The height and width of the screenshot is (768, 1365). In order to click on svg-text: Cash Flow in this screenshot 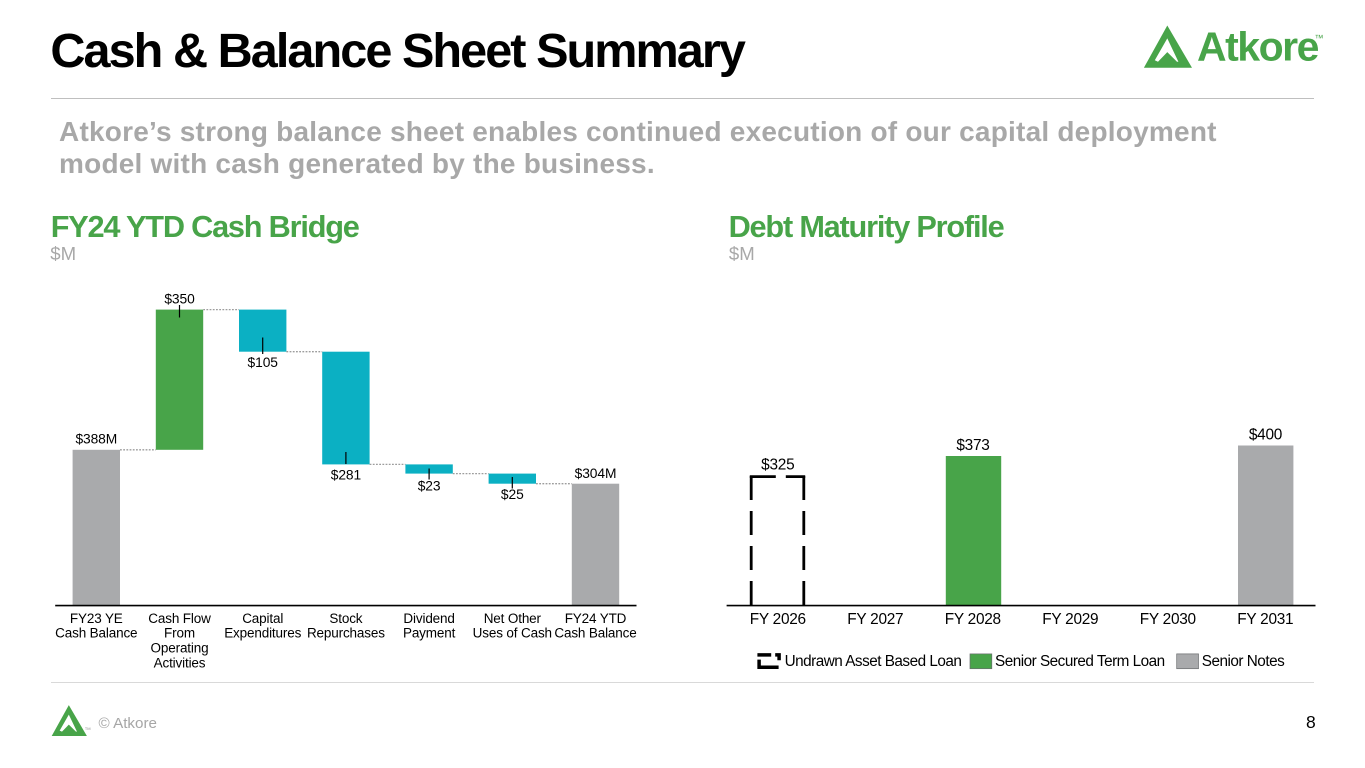, I will do `click(179, 618)`.